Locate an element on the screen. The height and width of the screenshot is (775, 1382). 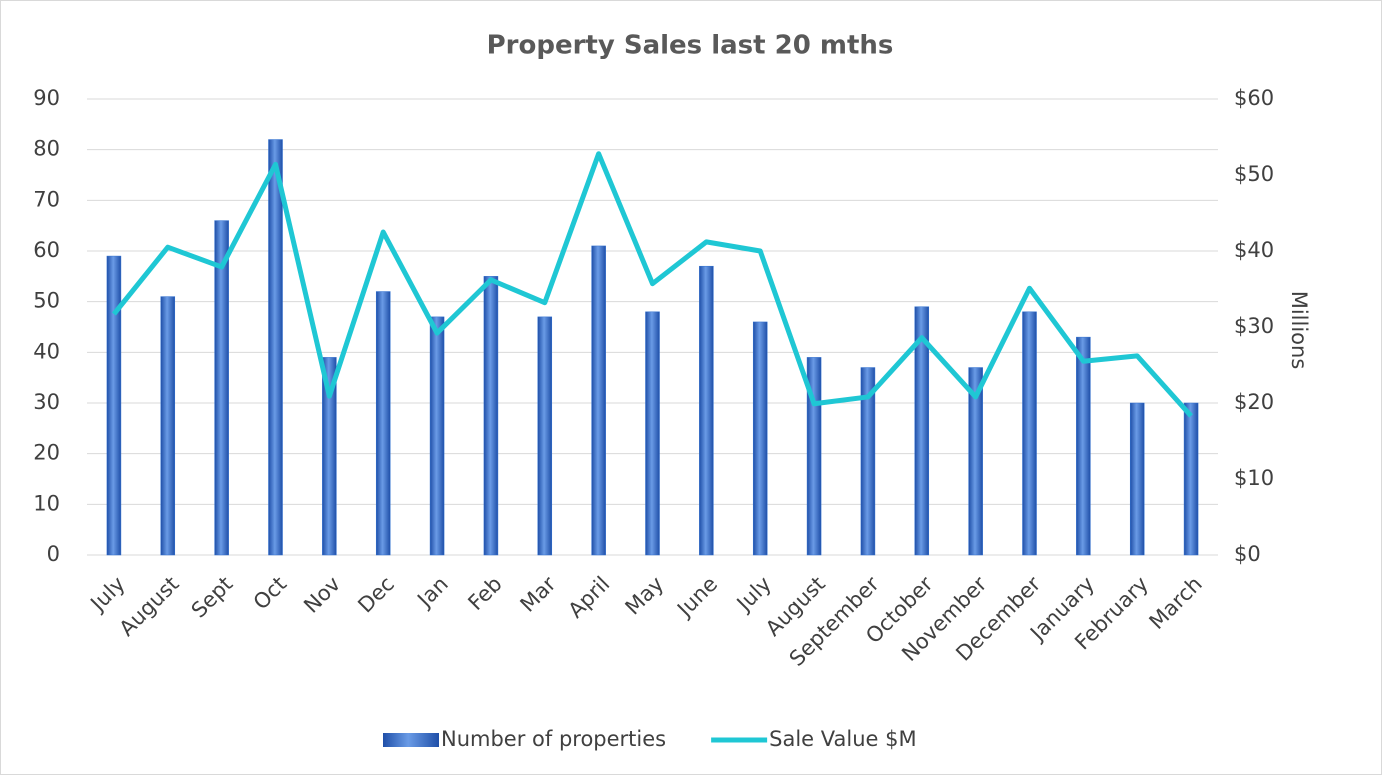
y2-tick-label: $50 is located at coordinates (1254, 174).